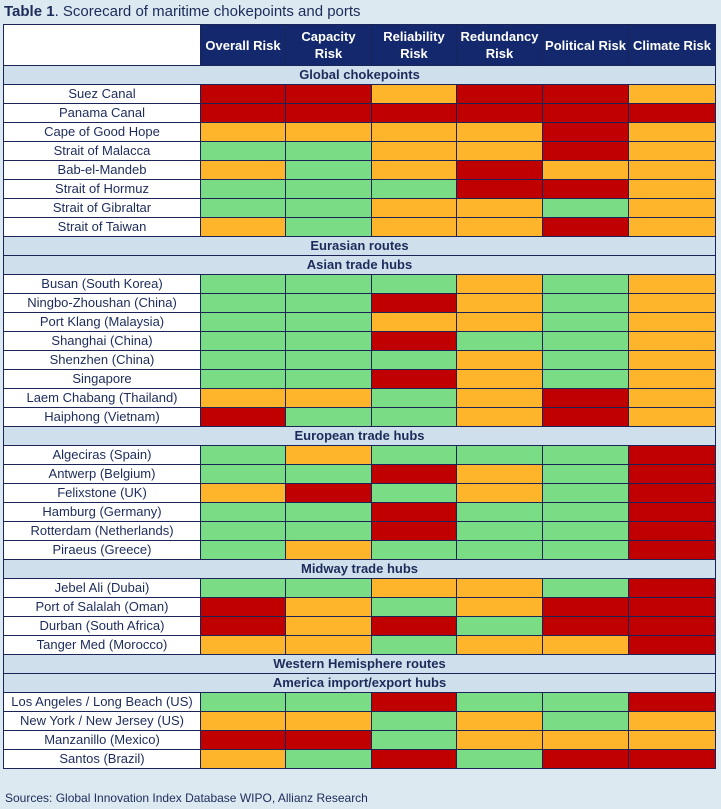 The height and width of the screenshot is (809, 721). I want to click on section-header: Asian trade hubs, so click(359, 265).